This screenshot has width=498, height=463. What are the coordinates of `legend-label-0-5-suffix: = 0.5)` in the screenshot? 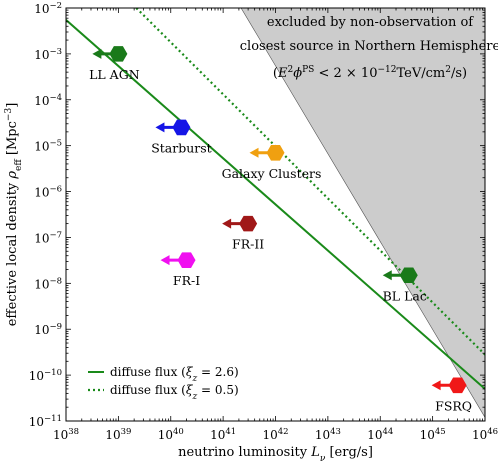 It's located at (217, 390).